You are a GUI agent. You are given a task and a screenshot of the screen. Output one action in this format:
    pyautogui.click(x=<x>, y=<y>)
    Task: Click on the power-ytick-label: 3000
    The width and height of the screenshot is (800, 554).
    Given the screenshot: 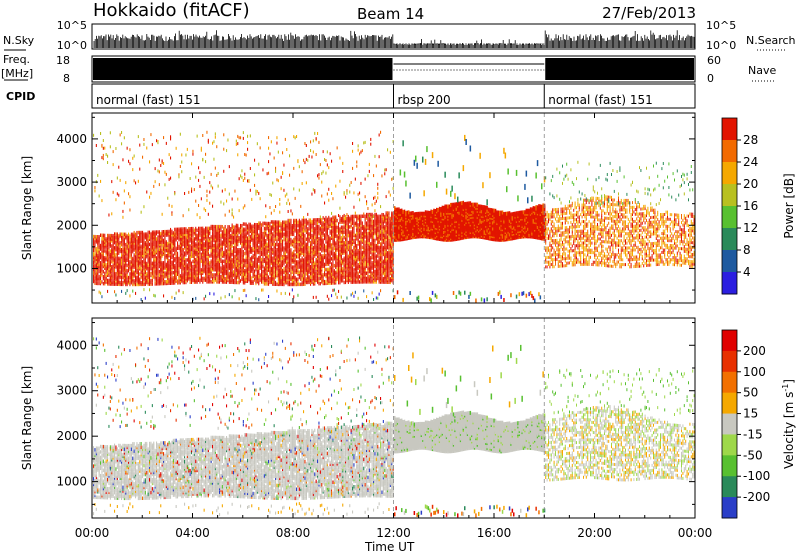 What is the action you would take?
    pyautogui.click(x=71, y=182)
    